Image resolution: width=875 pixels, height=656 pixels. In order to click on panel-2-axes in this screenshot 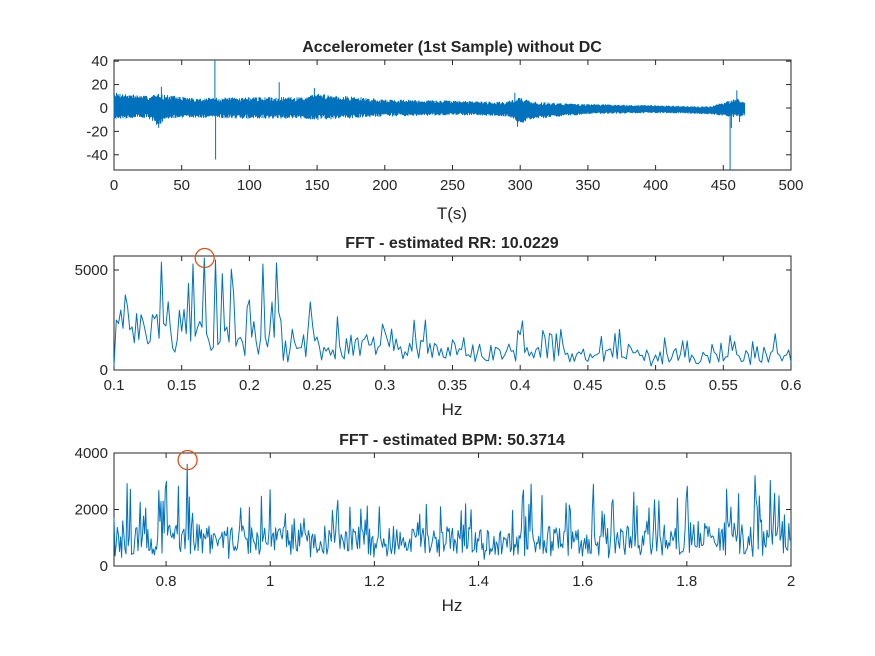, I will do `click(452, 313)`.